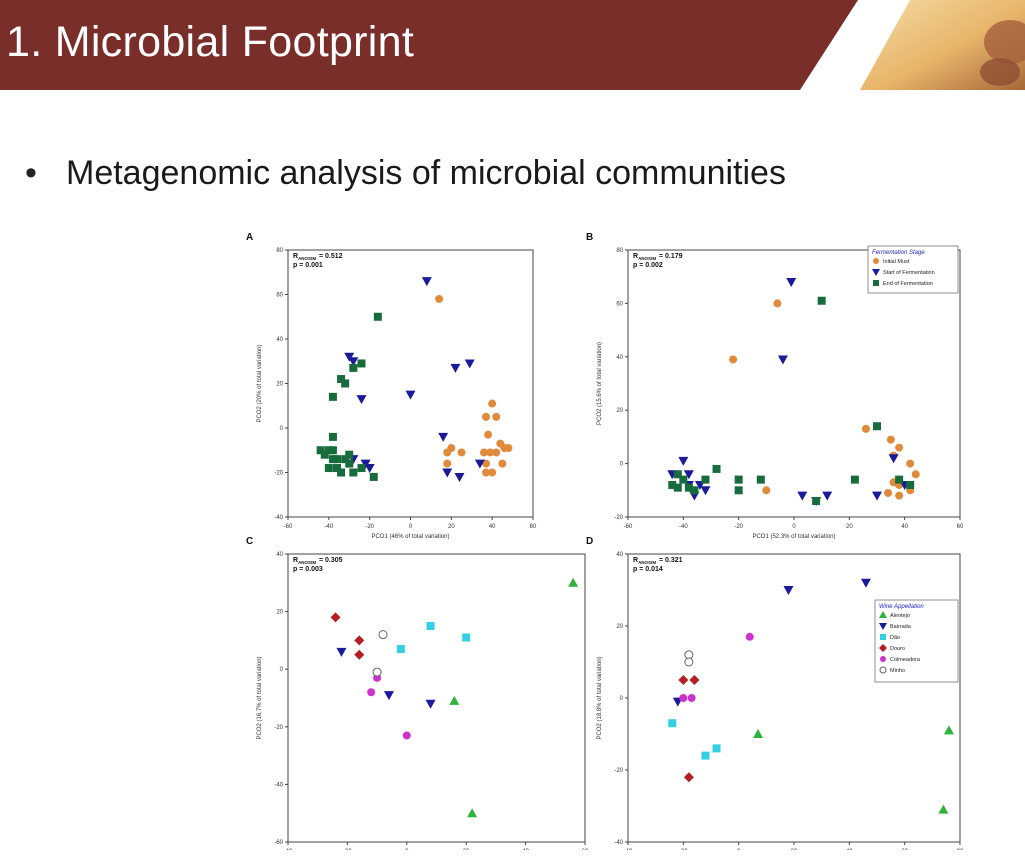 This screenshot has height=857, width=1025. What do you see at coordinates (318, 561) in the screenshot?
I see `anosim-statistic: RANOSIM = 0.305` at bounding box center [318, 561].